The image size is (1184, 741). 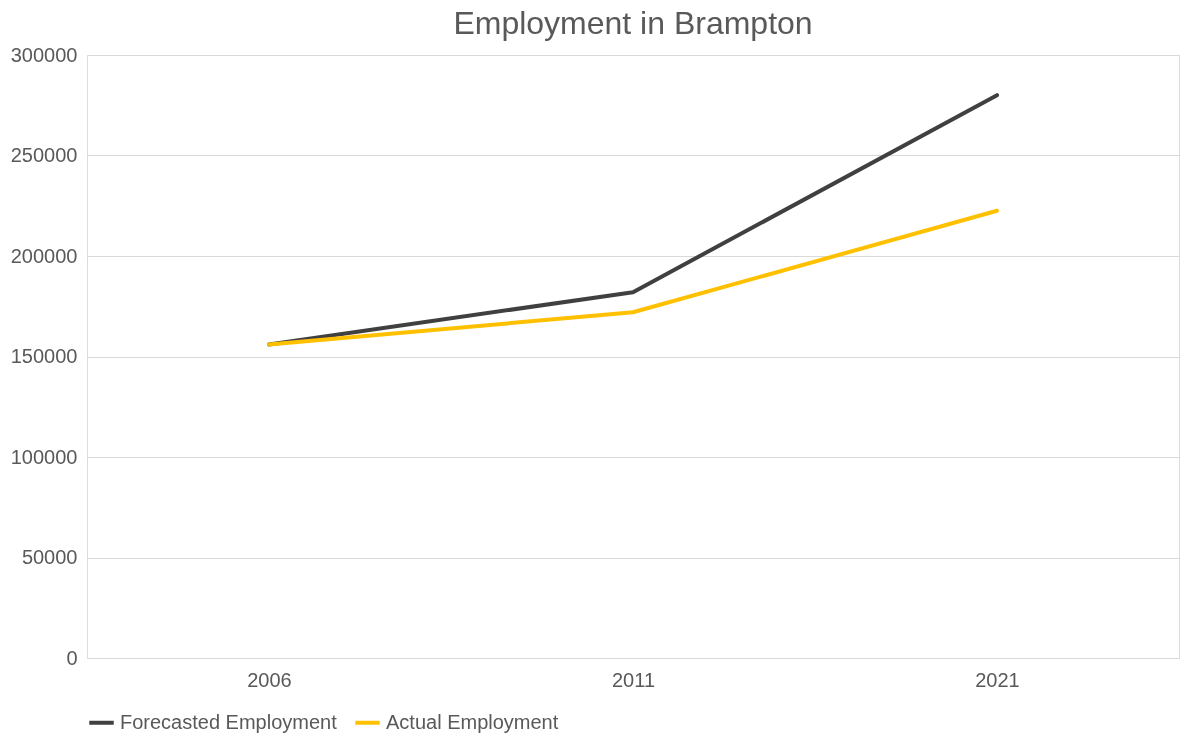 I want to click on legend-label: Actual Employment, so click(x=472, y=721).